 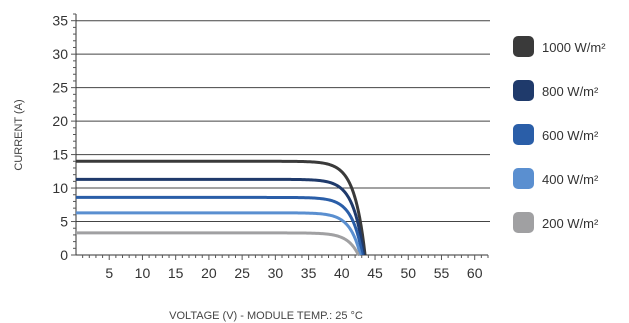 What do you see at coordinates (19, 134) in the screenshot?
I see `y-axis-title: CURRENT (A)` at bounding box center [19, 134].